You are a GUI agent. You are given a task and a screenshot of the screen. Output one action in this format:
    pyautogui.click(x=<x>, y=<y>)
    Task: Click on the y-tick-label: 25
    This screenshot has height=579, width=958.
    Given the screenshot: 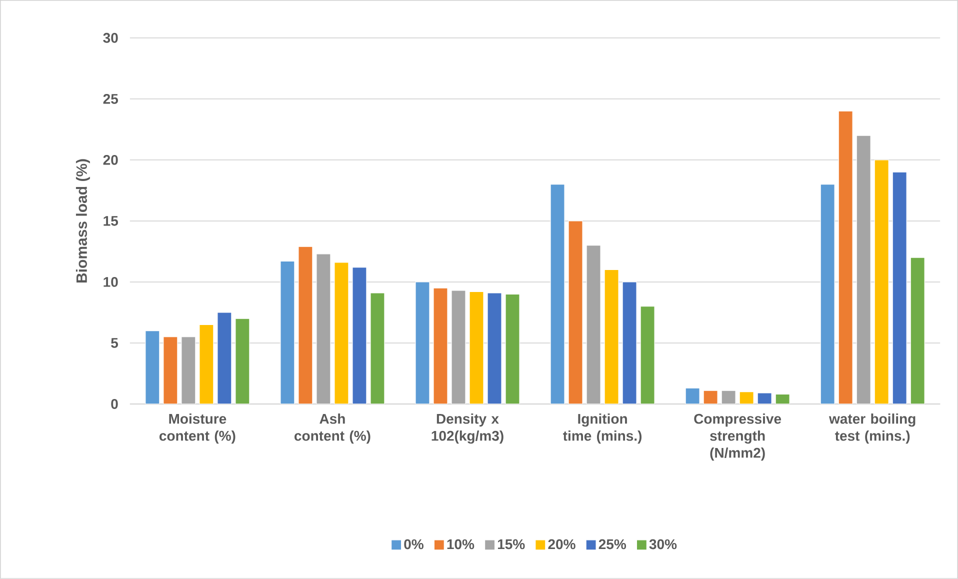 What is the action you would take?
    pyautogui.click(x=110, y=99)
    